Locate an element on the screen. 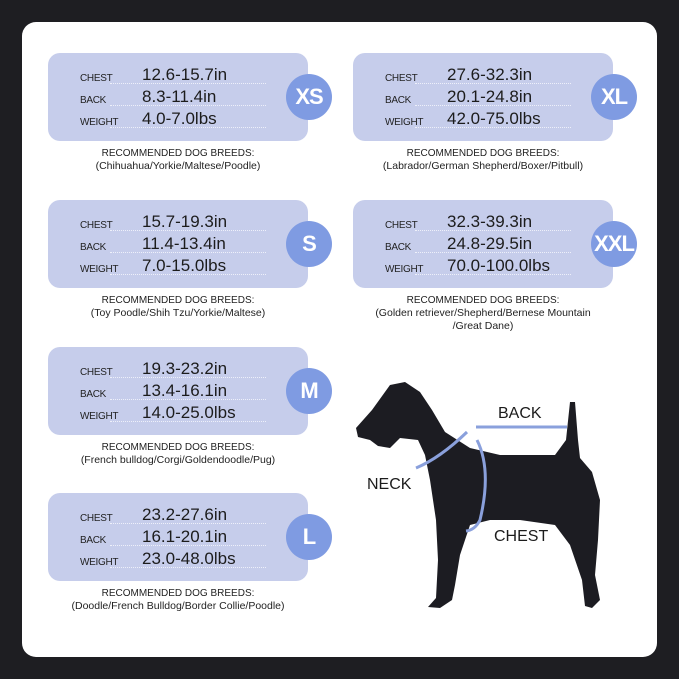  chest-value: 27.6-32.3in is located at coordinates (490, 74).